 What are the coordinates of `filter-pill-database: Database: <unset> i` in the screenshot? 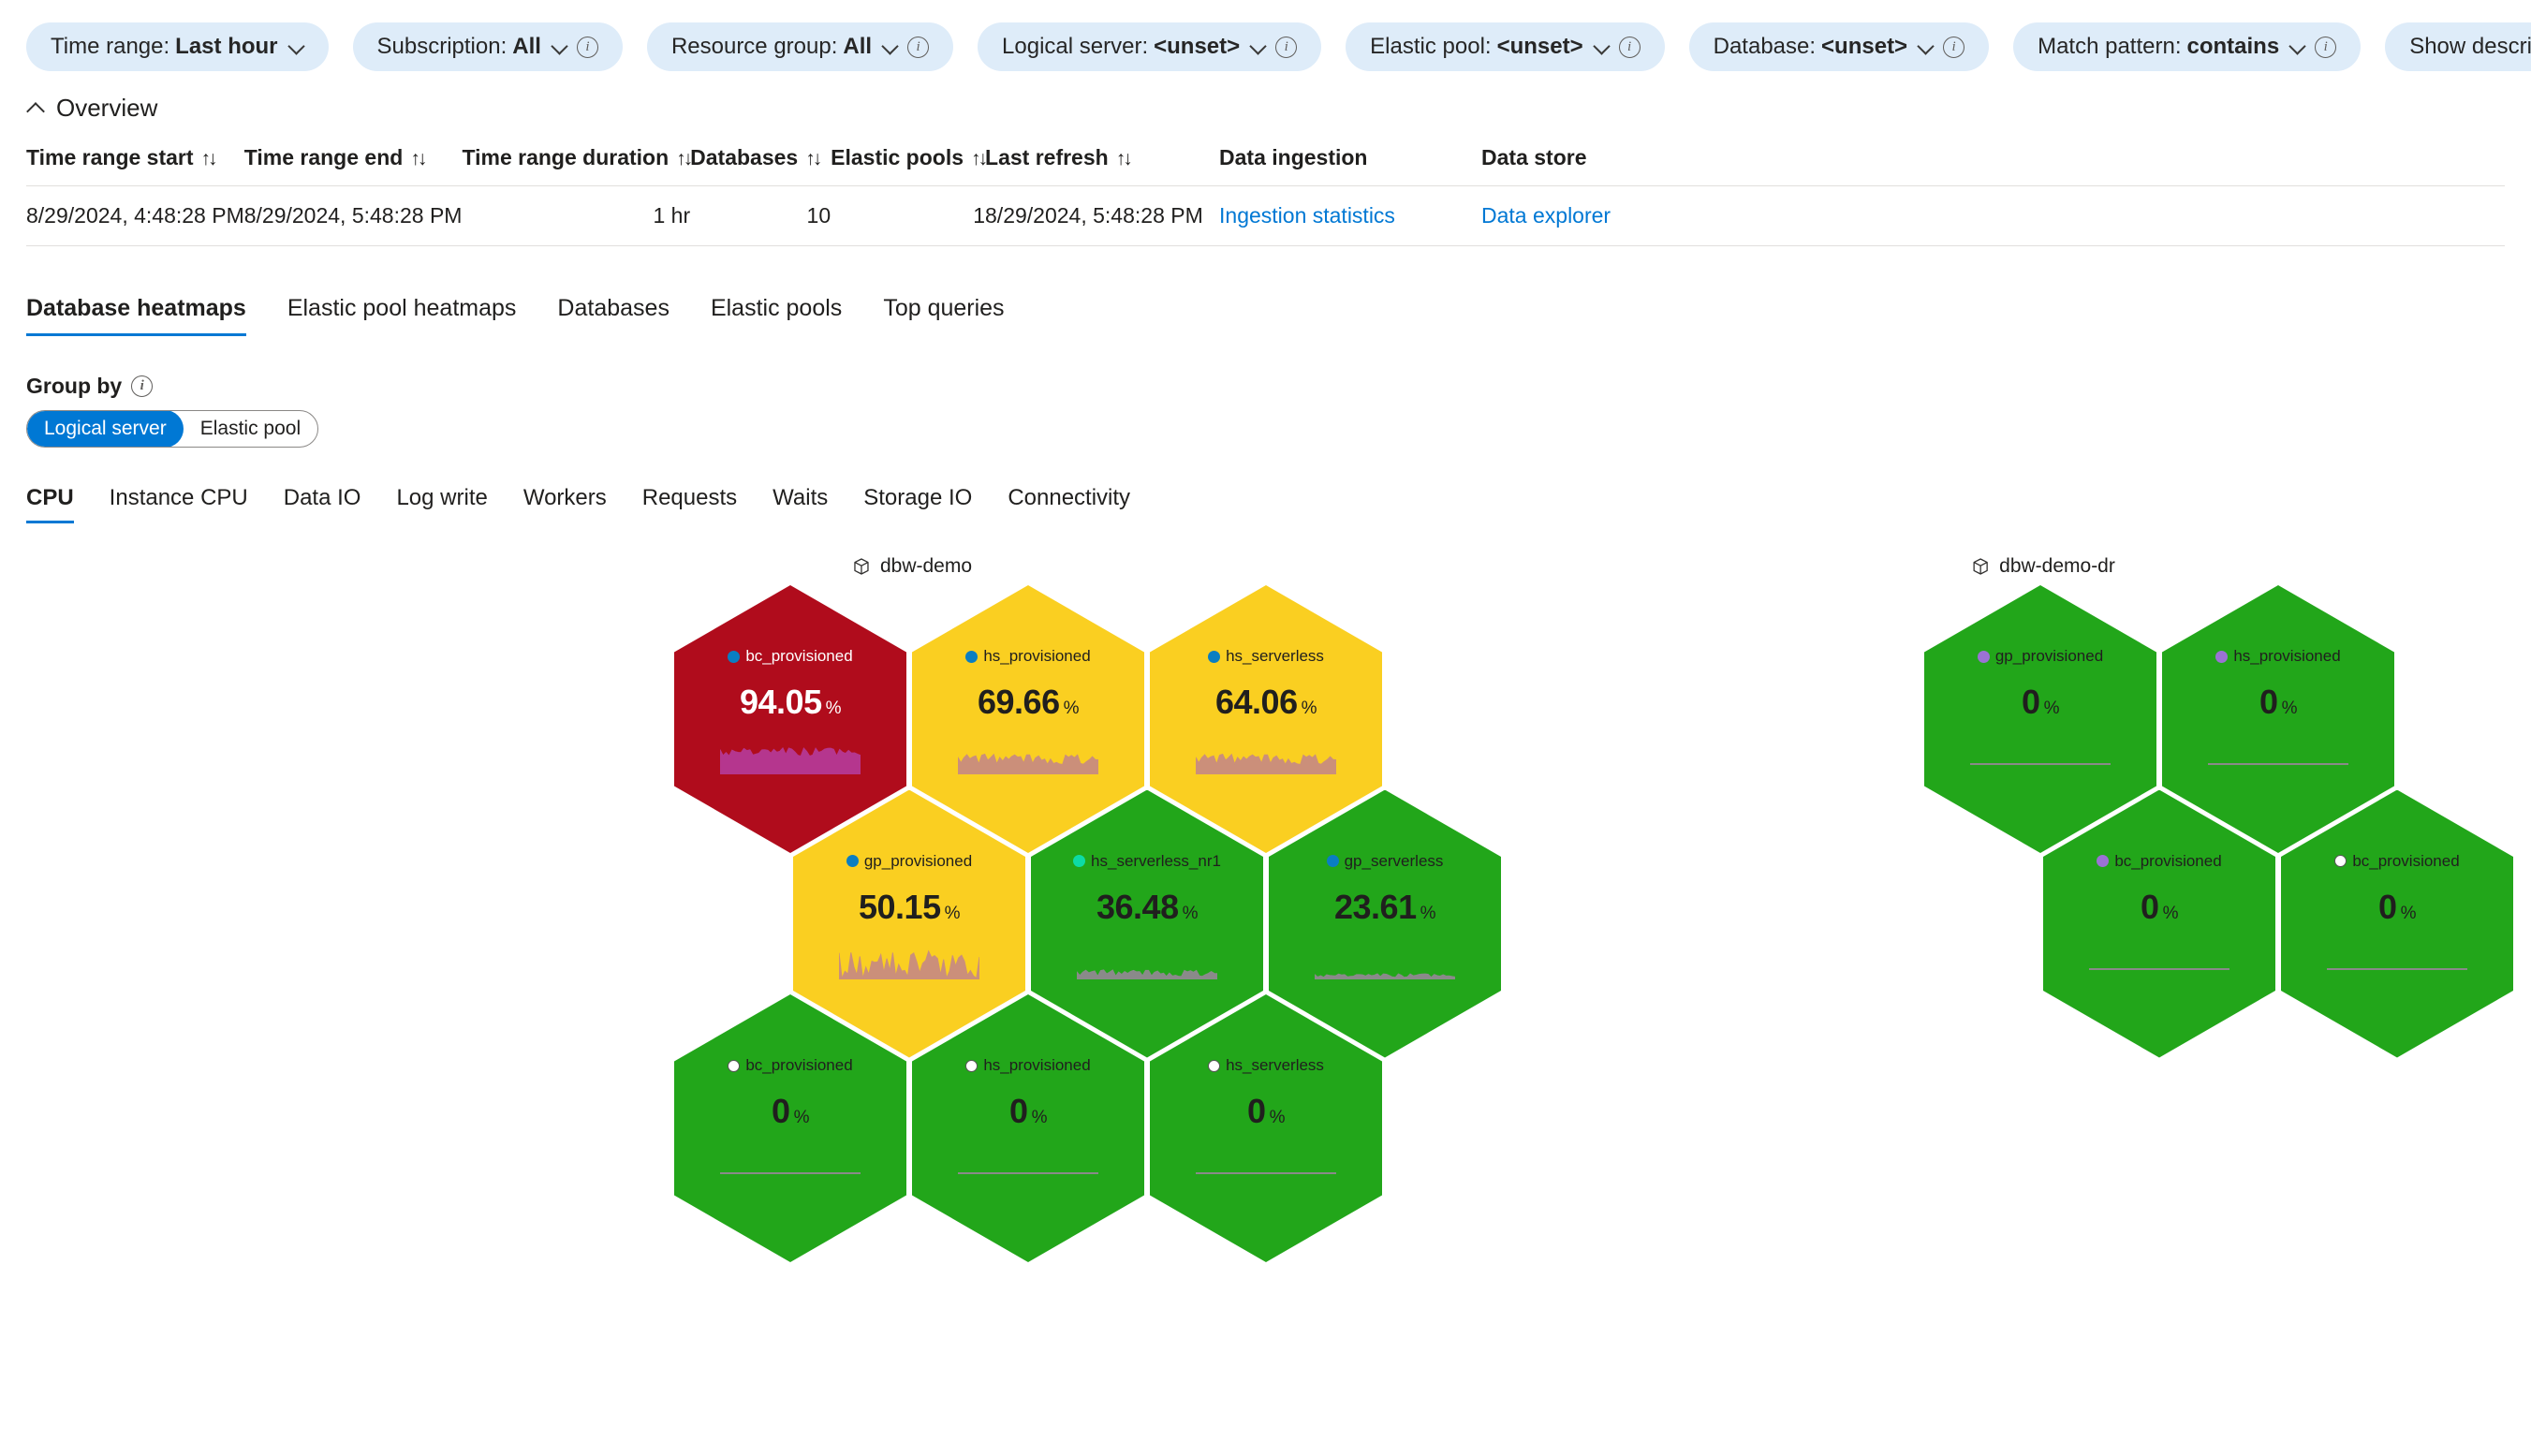 It's located at (1839, 46).